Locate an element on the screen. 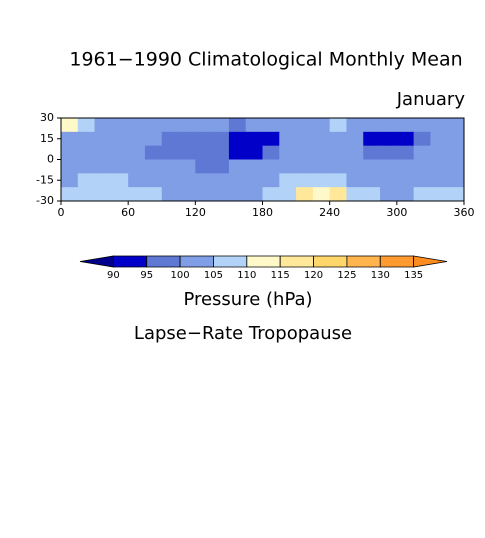  colorbar-tick-label: 130 is located at coordinates (380, 275).